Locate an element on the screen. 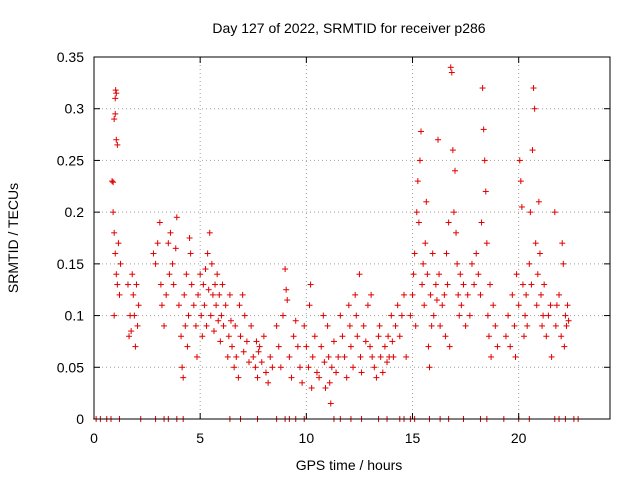 The height and width of the screenshot is (480, 640). x-tick-label: 20 is located at coordinates (519, 438).